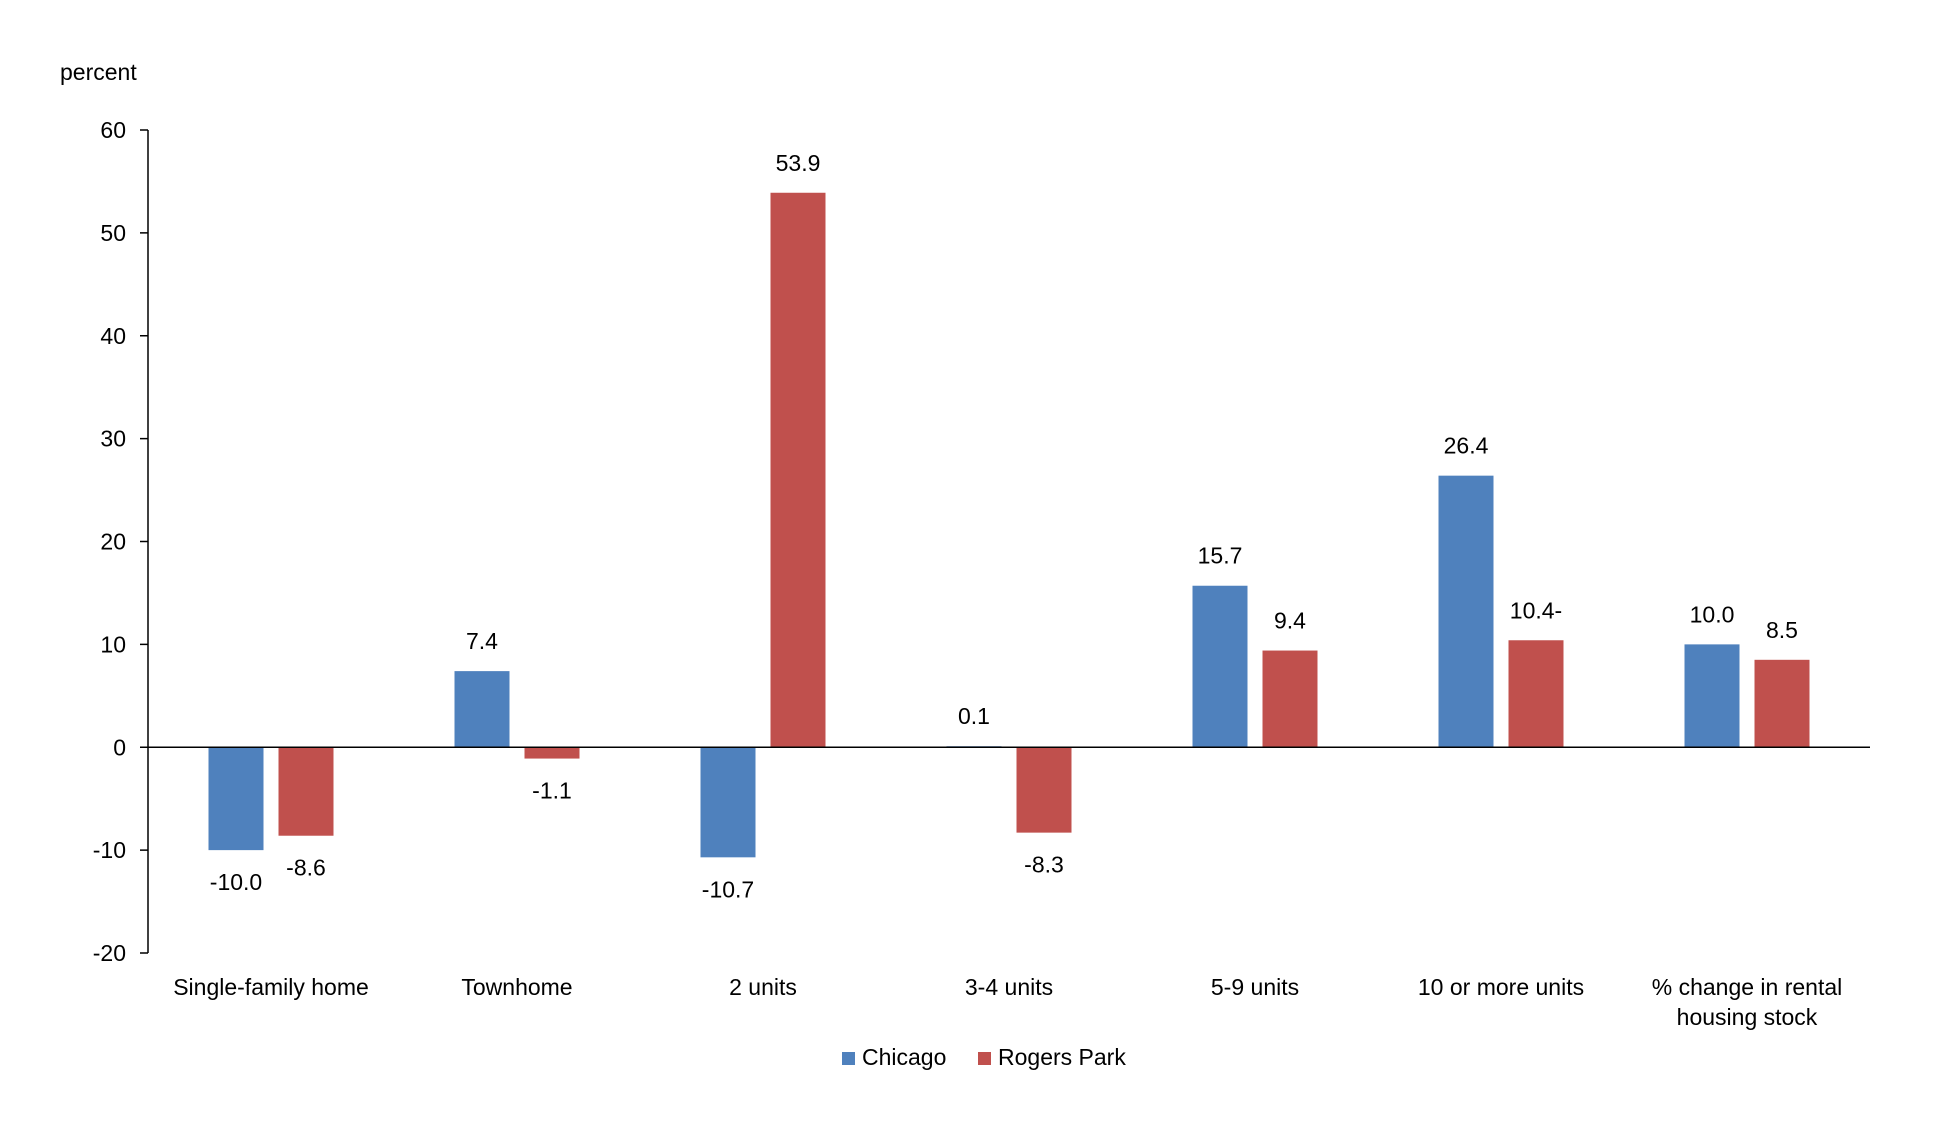 The image size is (1951, 1127). Describe the element at coordinates (113, 644) in the screenshot. I see `y-tick-label: 10` at that location.